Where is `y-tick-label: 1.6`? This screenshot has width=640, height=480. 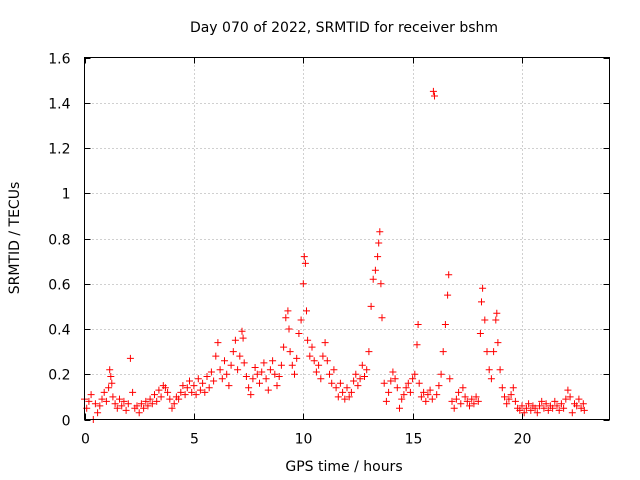
y-tick-label: 1.6 is located at coordinates (59, 60).